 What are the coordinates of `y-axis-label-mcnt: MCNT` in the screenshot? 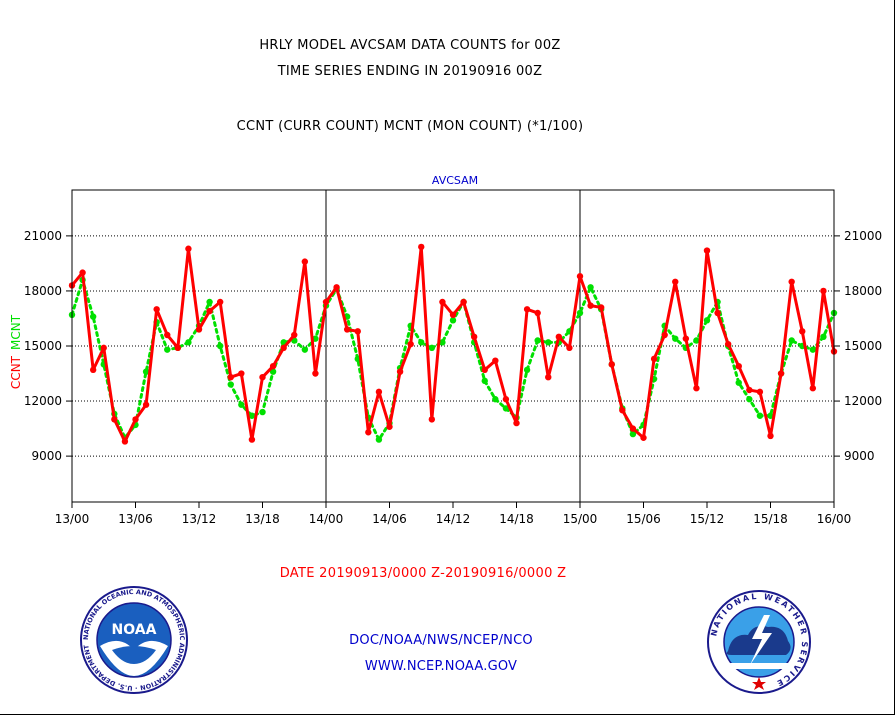 It's located at (16, 332).